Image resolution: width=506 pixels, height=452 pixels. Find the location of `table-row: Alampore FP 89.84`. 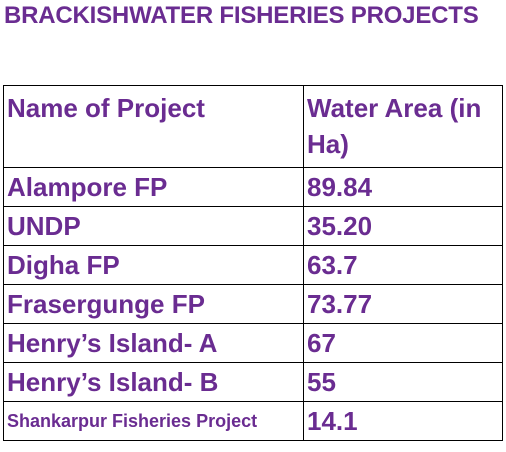

table-row: Alampore FP 89.84 is located at coordinates (253, 187).